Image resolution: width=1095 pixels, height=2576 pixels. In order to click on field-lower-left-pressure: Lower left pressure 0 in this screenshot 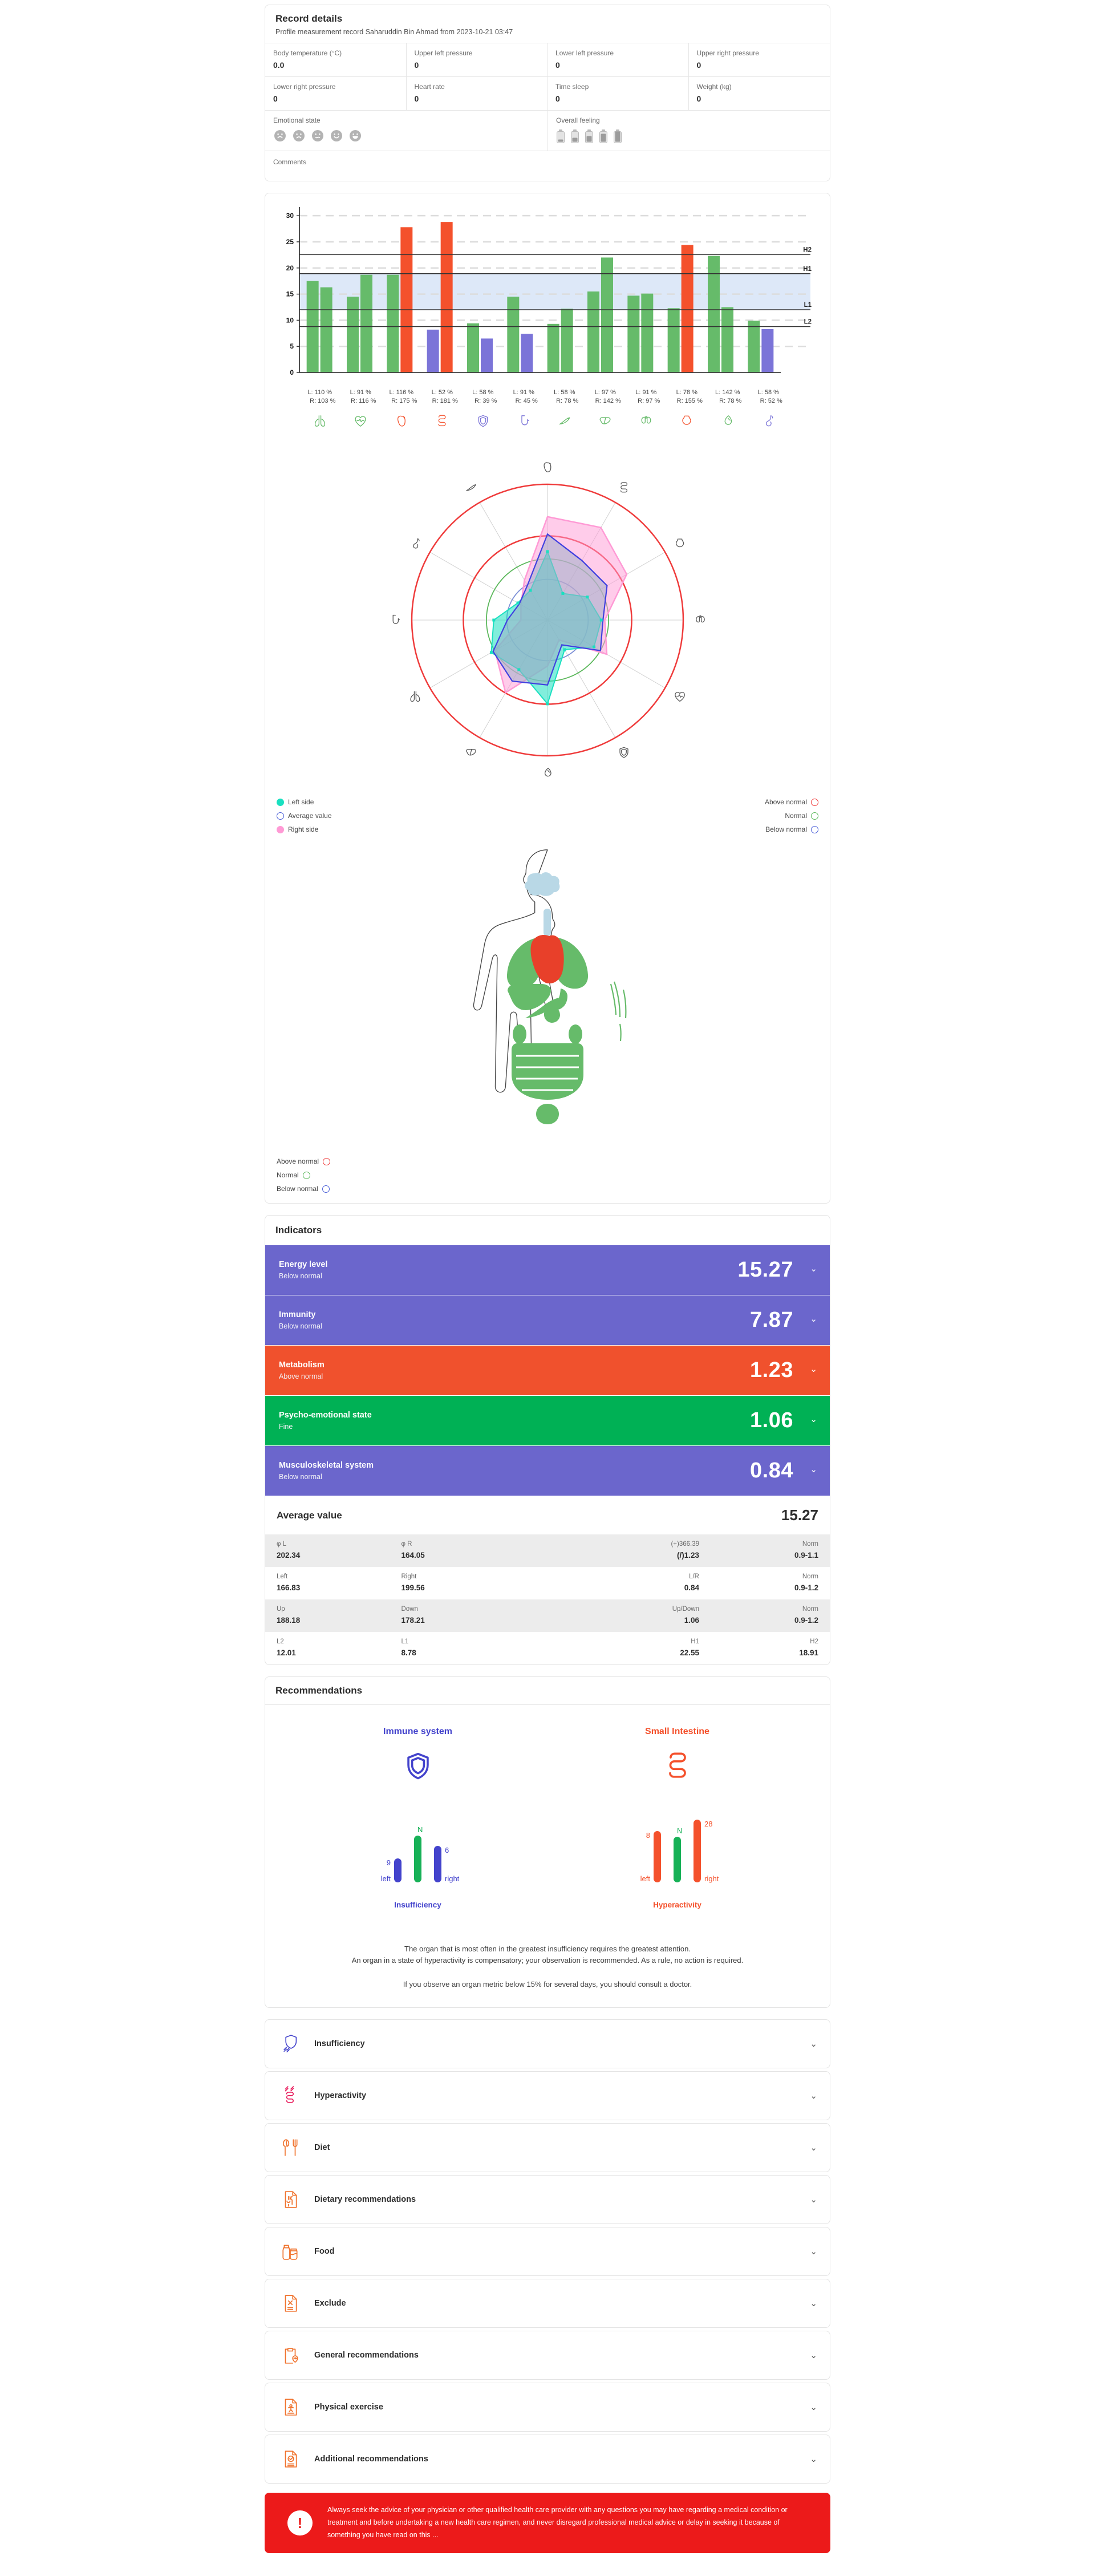, I will do `click(618, 60)`.